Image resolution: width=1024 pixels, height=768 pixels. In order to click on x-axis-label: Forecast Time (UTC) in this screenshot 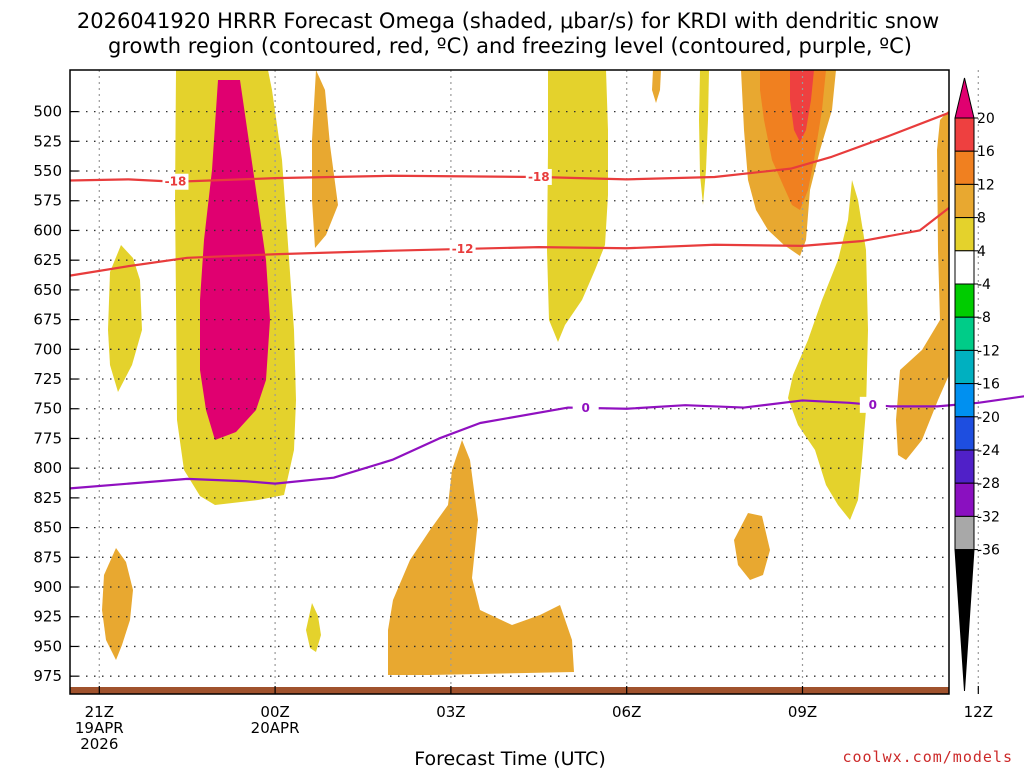, I will do `click(509, 758)`.